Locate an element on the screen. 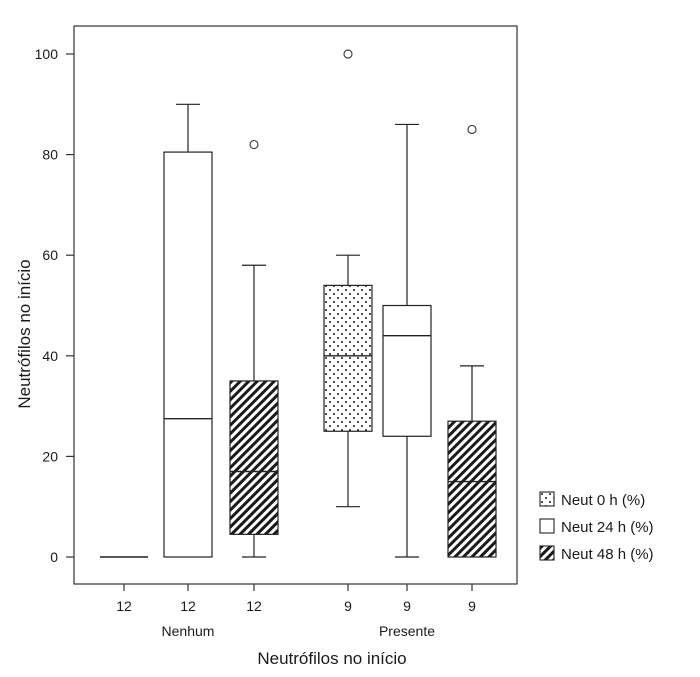 The height and width of the screenshot is (677, 700). legend-label: Neut 24 h (%) is located at coordinates (607, 527).